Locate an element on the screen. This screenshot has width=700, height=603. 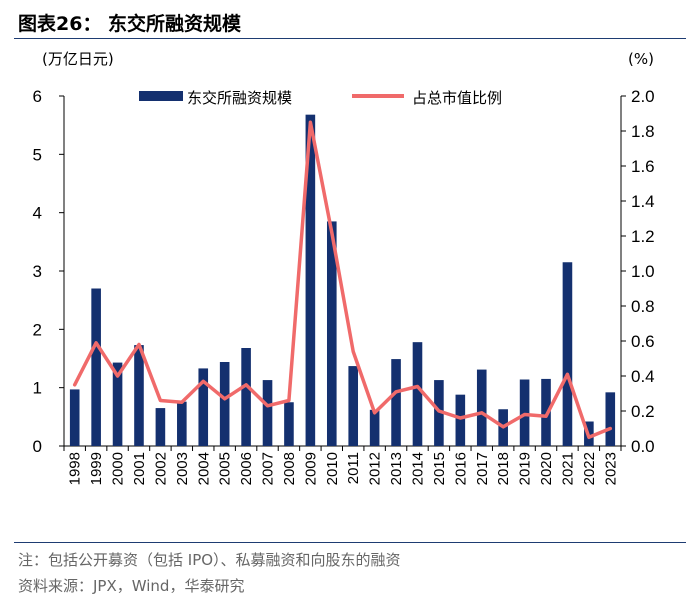
x-tick-label-2014: 2014 is located at coordinates (417, 468).